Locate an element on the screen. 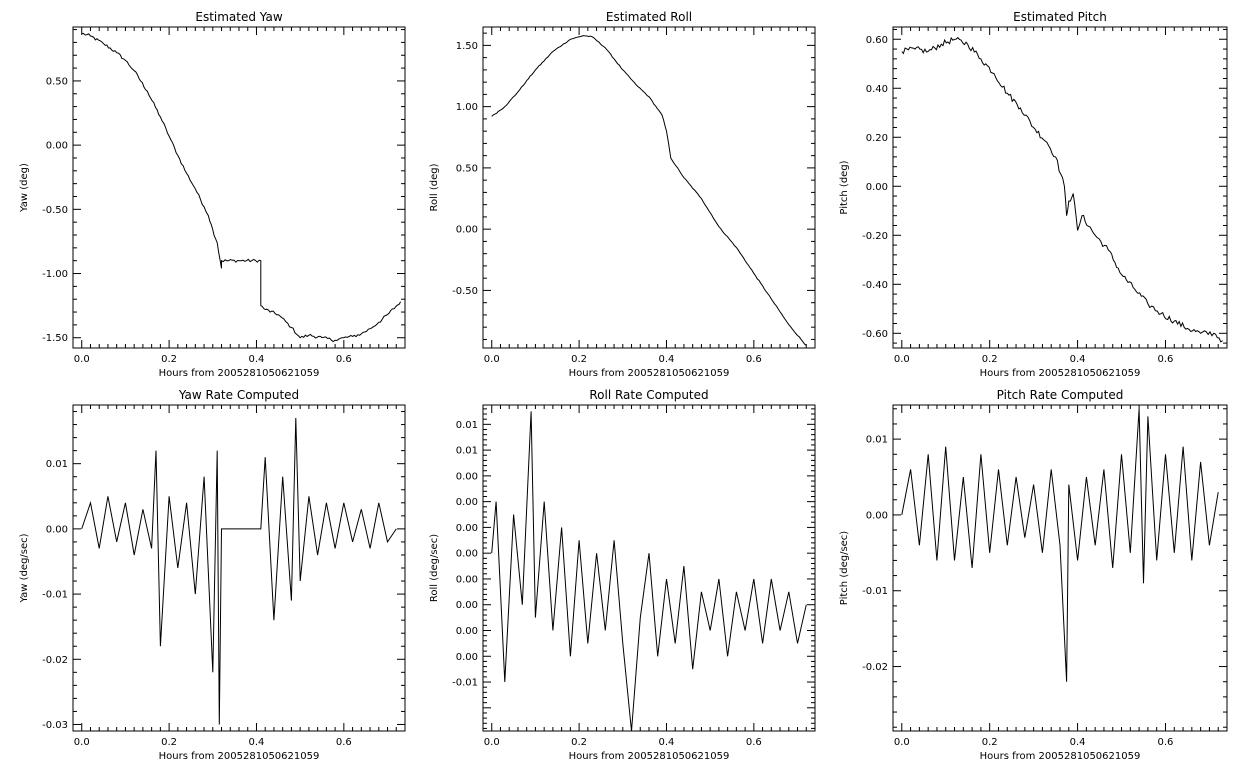  y-tick-label: 1.50 is located at coordinates (467, 46).